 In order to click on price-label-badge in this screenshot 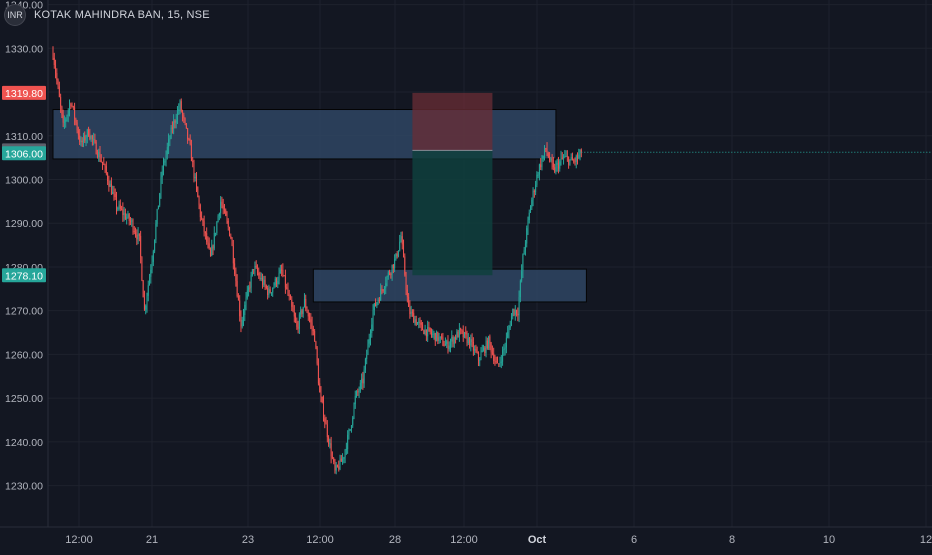, I will do `click(24, 275)`.